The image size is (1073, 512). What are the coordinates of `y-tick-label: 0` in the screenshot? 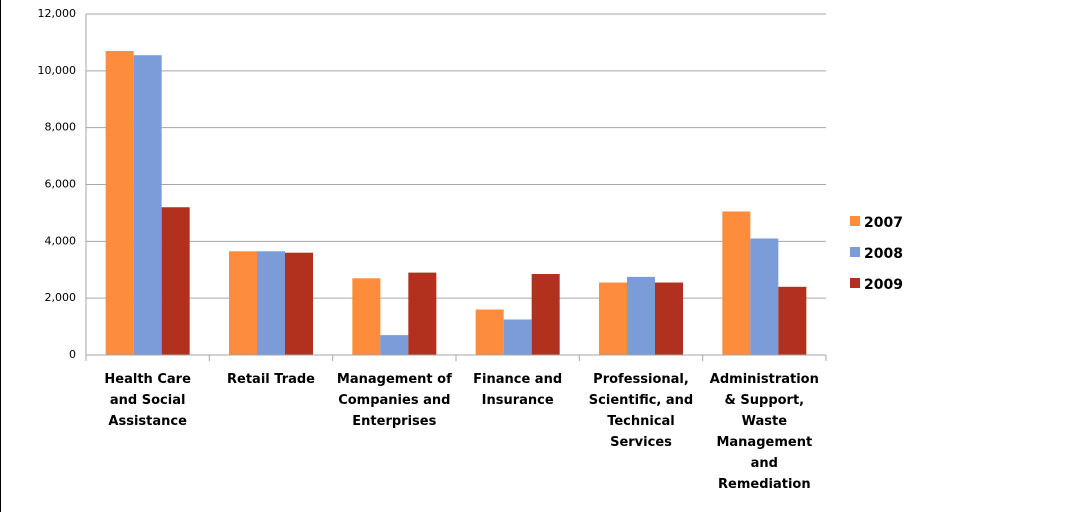 It's located at (72, 354).